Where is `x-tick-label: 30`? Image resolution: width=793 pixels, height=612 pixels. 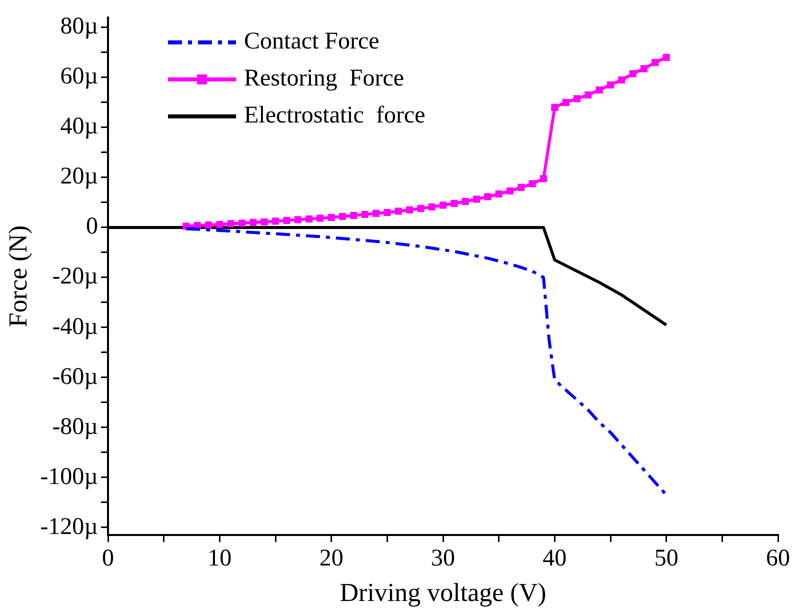 x-tick-label: 30 is located at coordinates (443, 559).